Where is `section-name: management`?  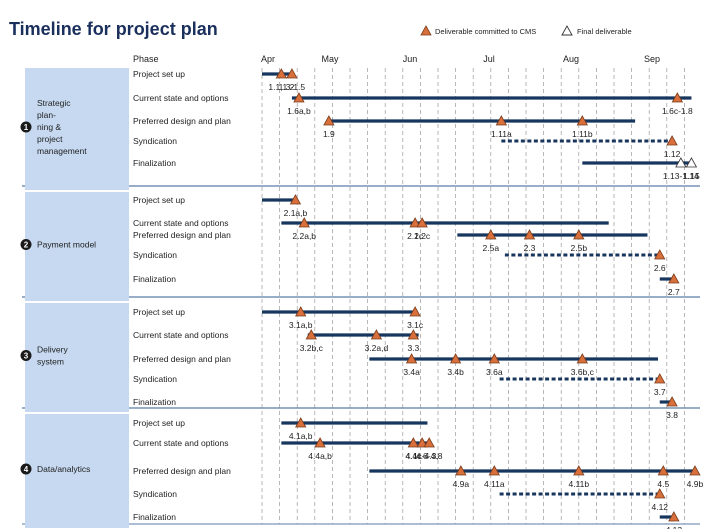 section-name: management is located at coordinates (62, 151).